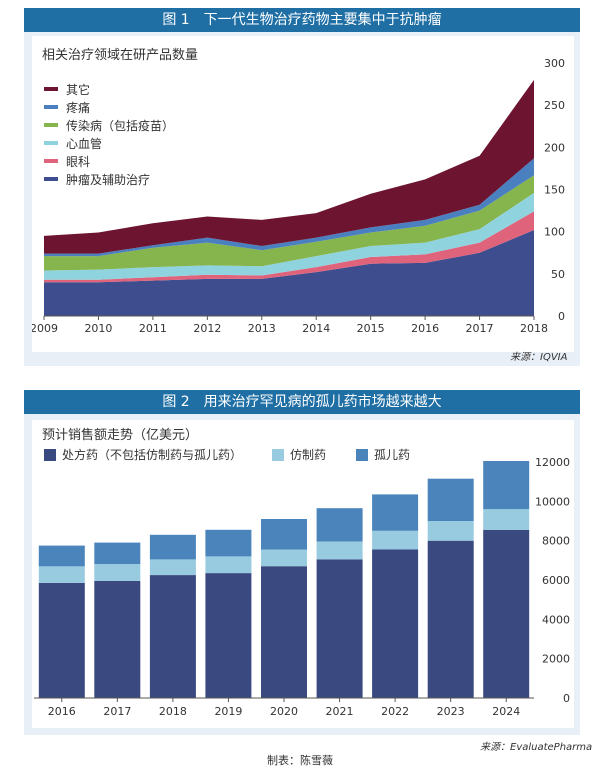 This screenshot has height=772, width=600. Describe the element at coordinates (556, 619) in the screenshot. I see `y-tick-label: 4000` at that location.